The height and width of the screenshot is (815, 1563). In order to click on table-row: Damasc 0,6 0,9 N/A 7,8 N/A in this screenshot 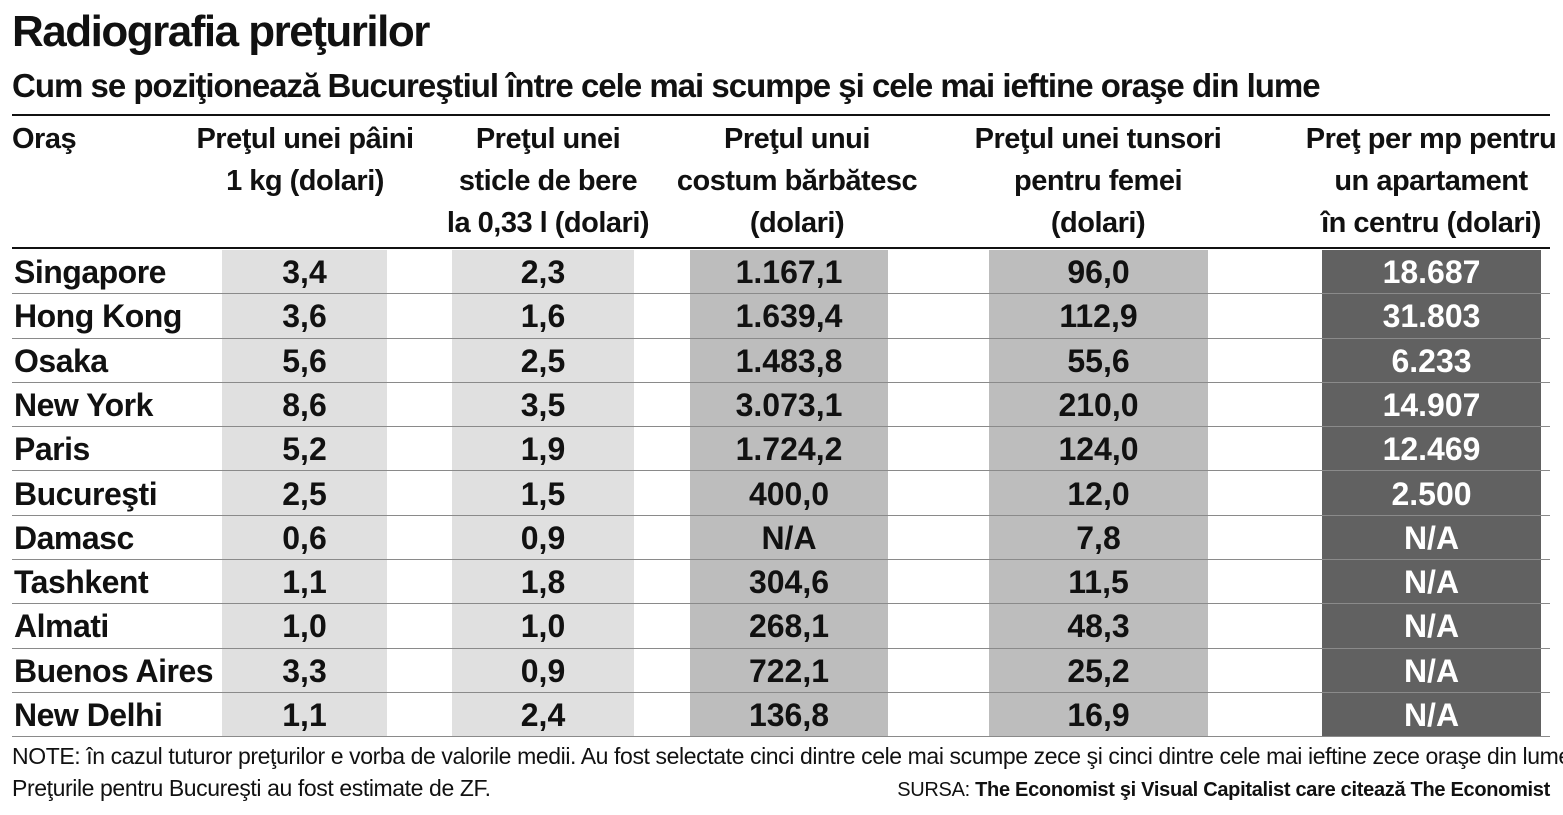, I will do `click(781, 538)`.